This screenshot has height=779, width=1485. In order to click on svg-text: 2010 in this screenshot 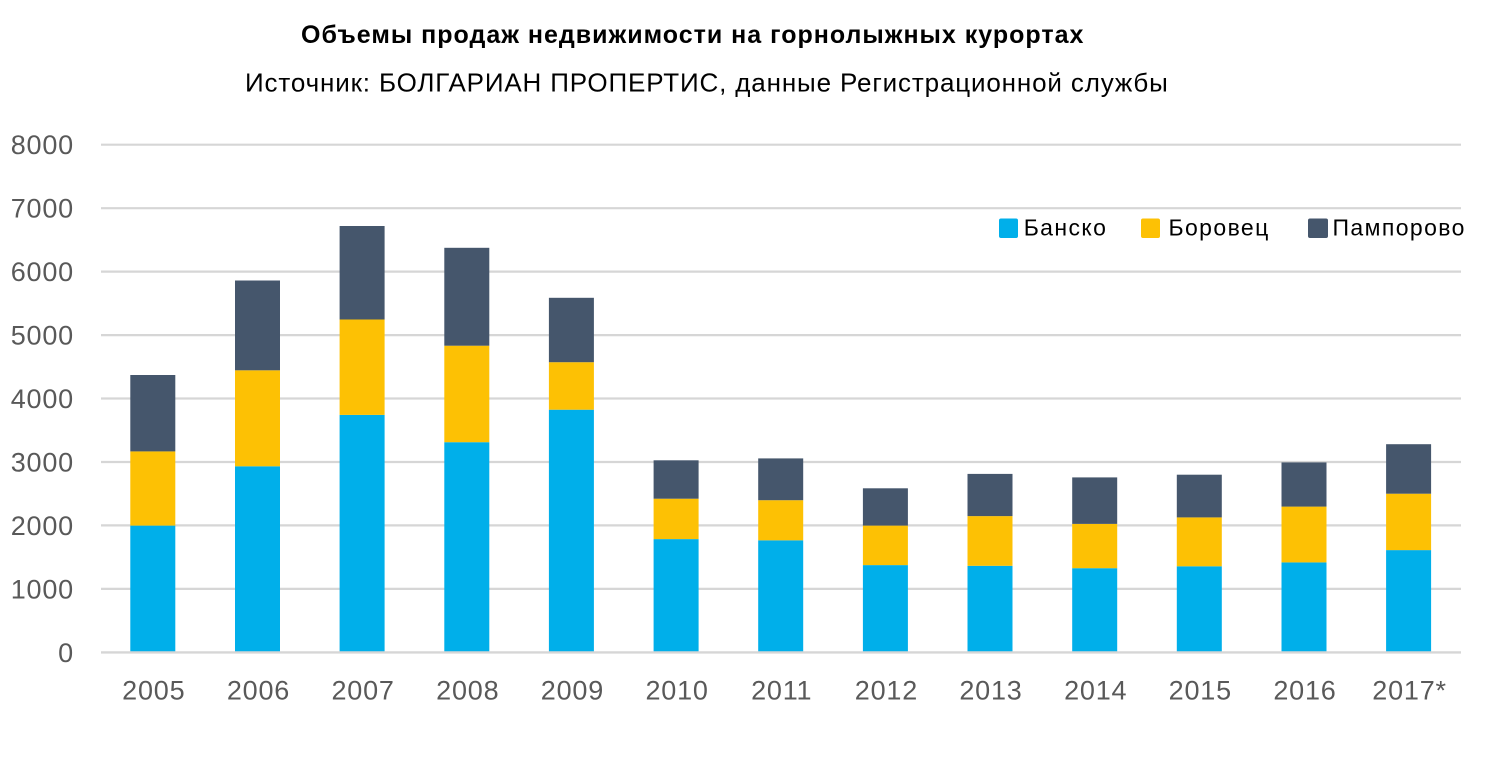, I will do `click(676, 691)`.